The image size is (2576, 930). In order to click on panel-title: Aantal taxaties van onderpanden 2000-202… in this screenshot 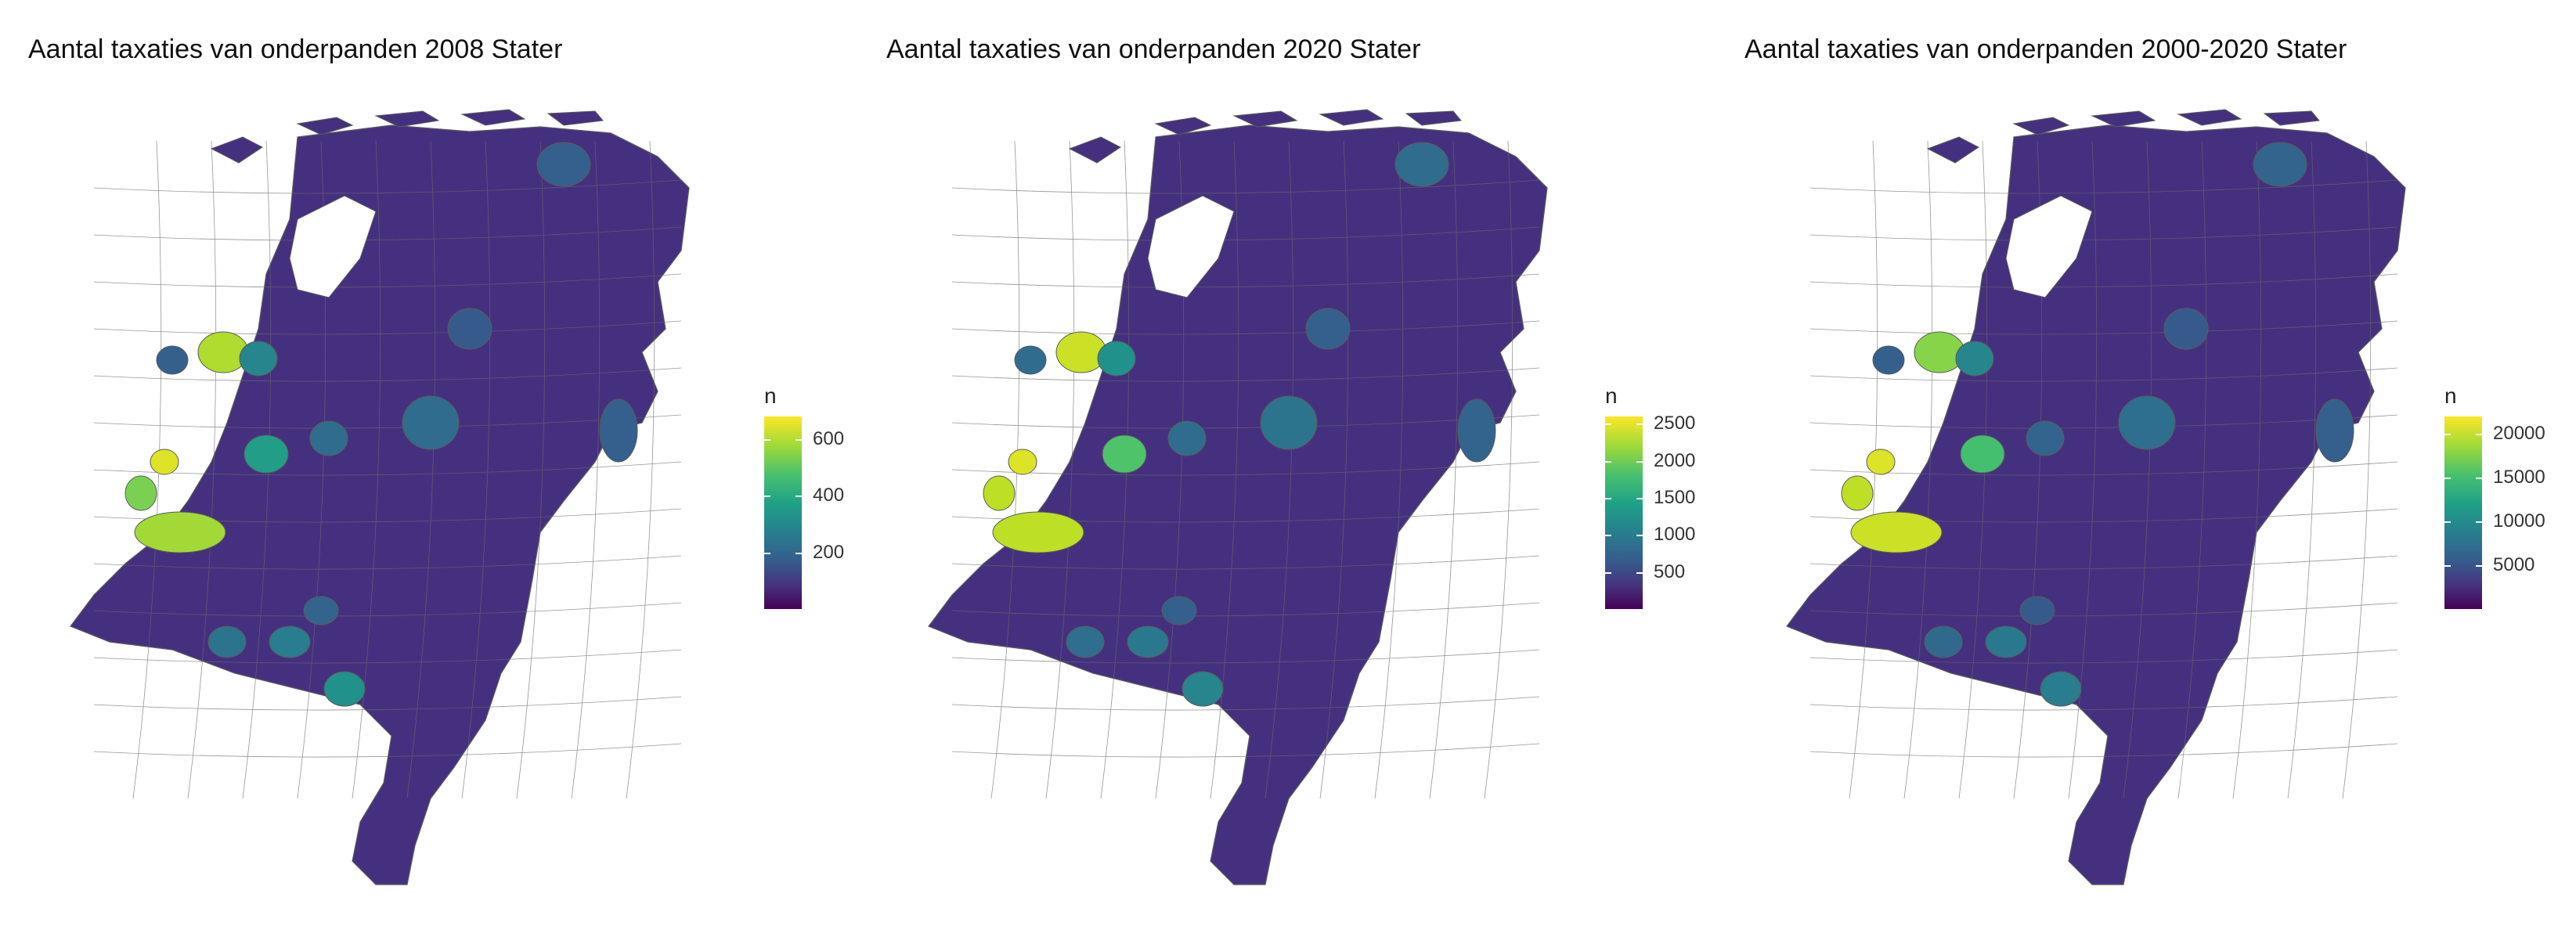, I will do `click(2046, 49)`.